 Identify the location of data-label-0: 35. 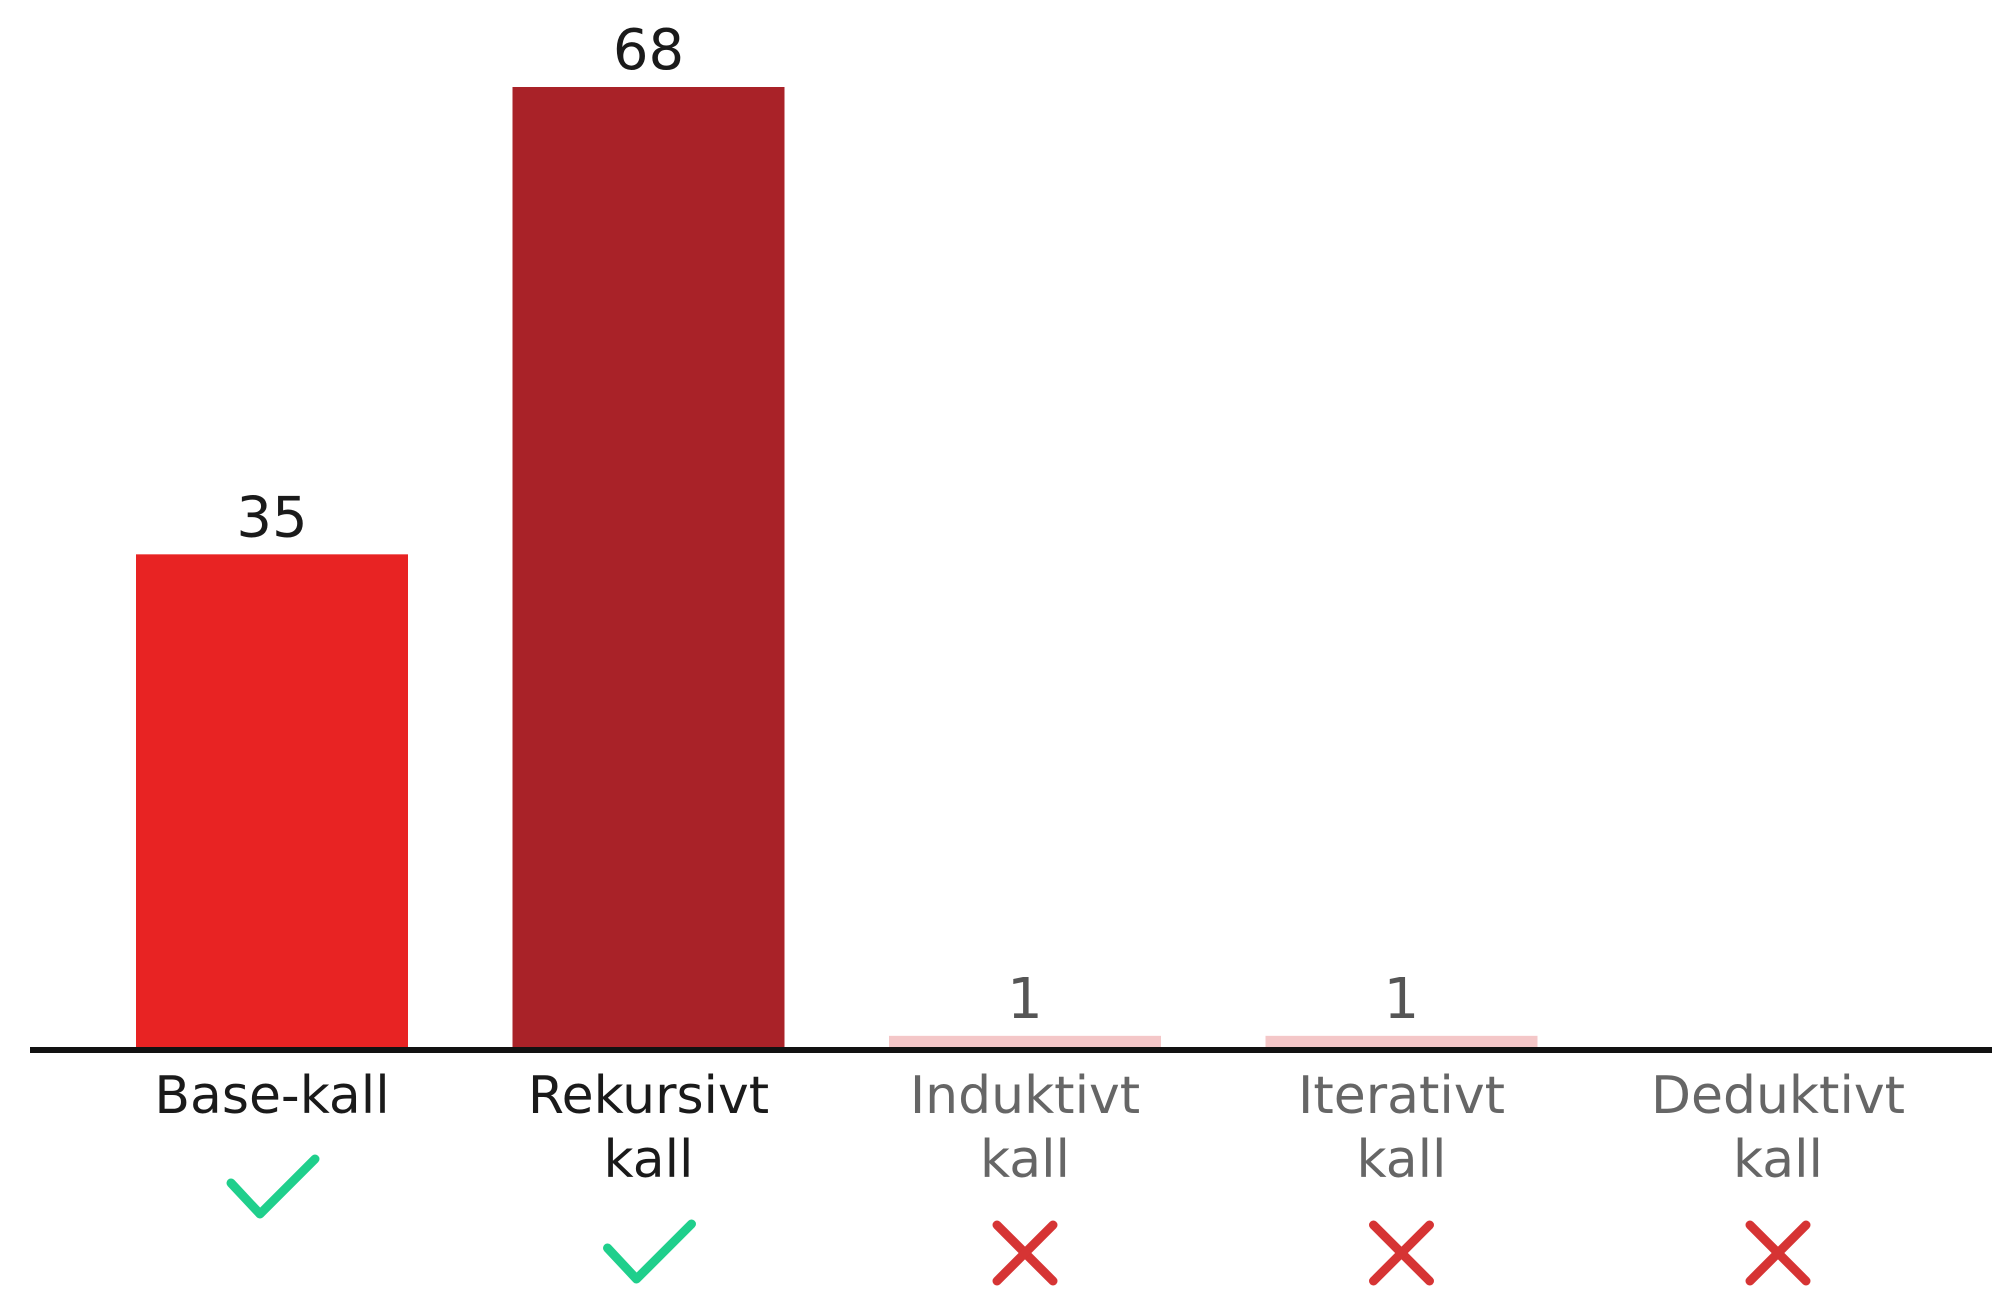
(271, 517).